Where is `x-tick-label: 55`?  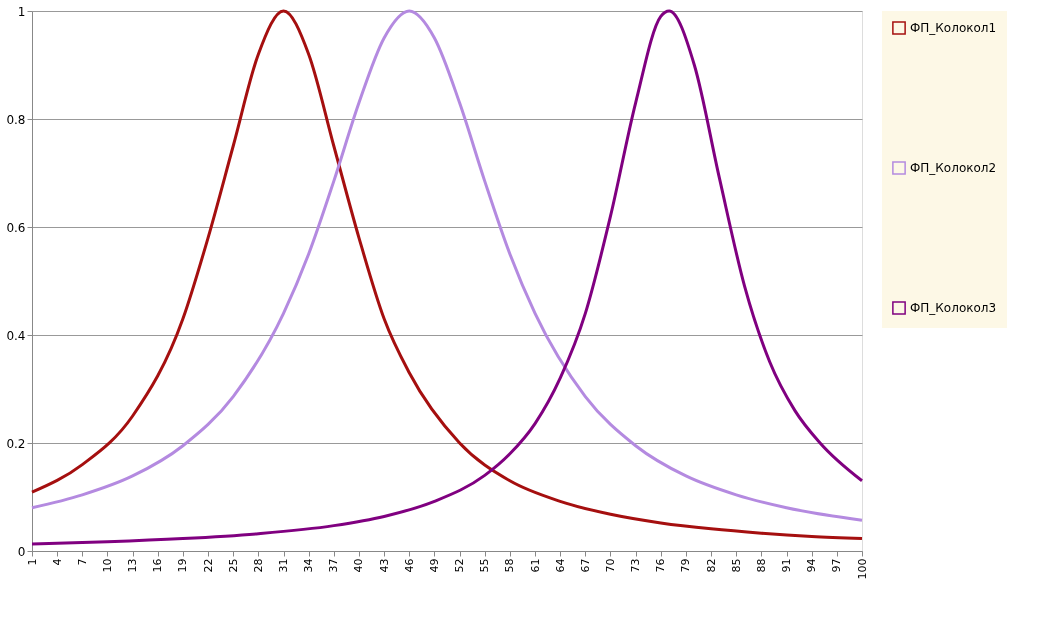 x-tick-label: 55 is located at coordinates (485, 565).